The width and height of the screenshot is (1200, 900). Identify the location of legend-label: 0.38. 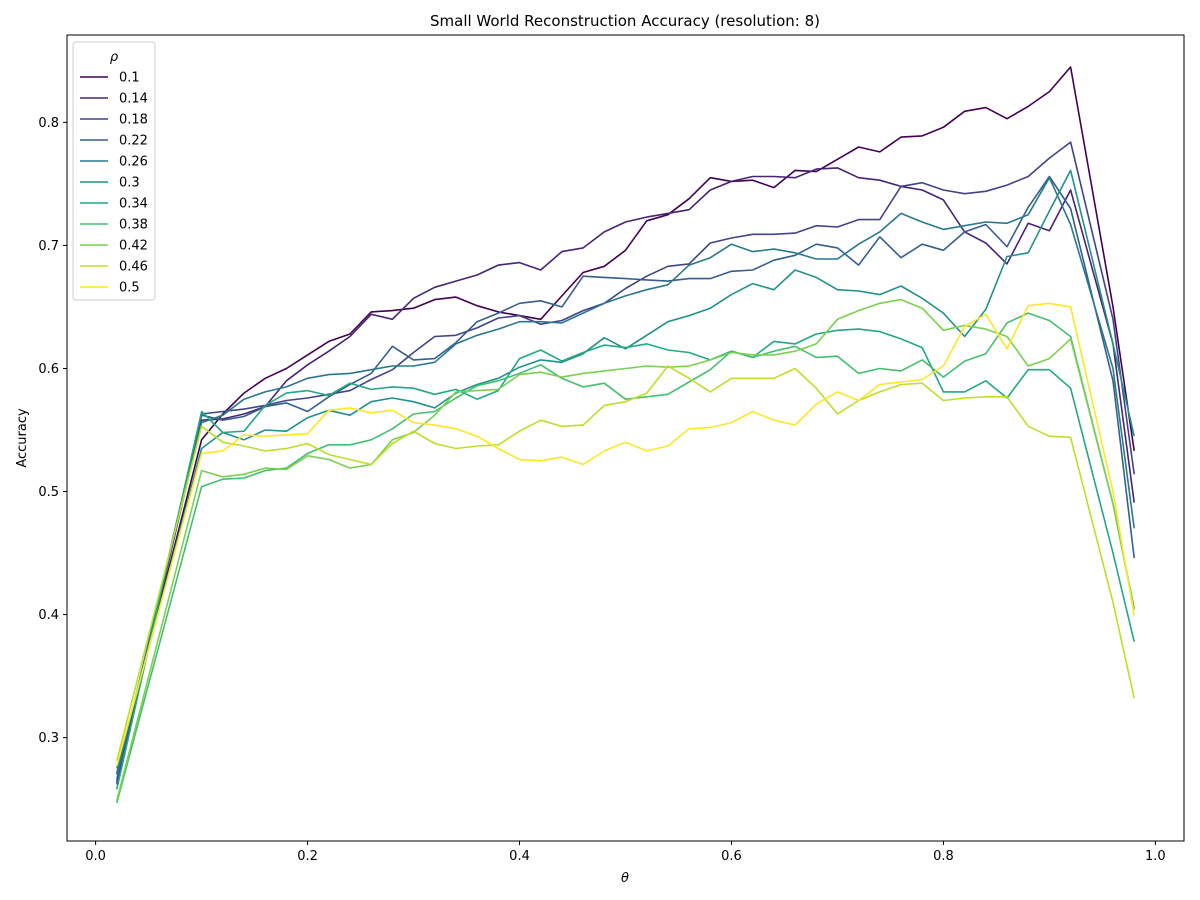
(133, 225).